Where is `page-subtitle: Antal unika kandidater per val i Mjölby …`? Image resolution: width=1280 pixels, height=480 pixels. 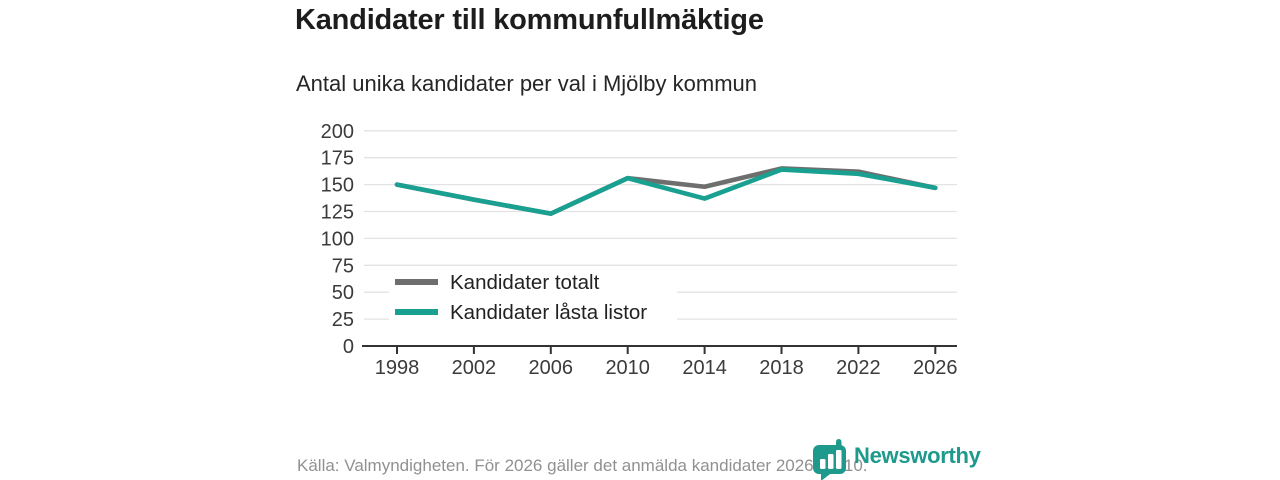 page-subtitle: Antal unika kandidater per val i Mjölby … is located at coordinates (527, 83).